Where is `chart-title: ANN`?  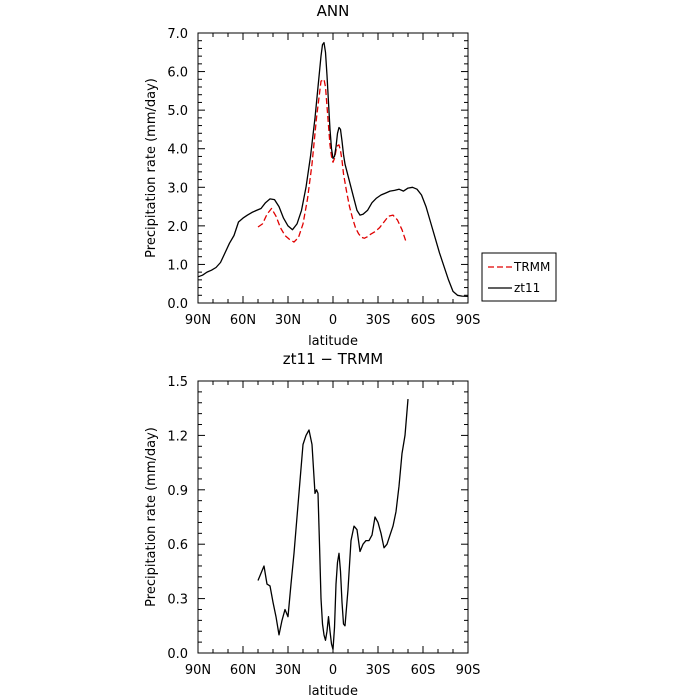
chart-title: ANN is located at coordinates (333, 11).